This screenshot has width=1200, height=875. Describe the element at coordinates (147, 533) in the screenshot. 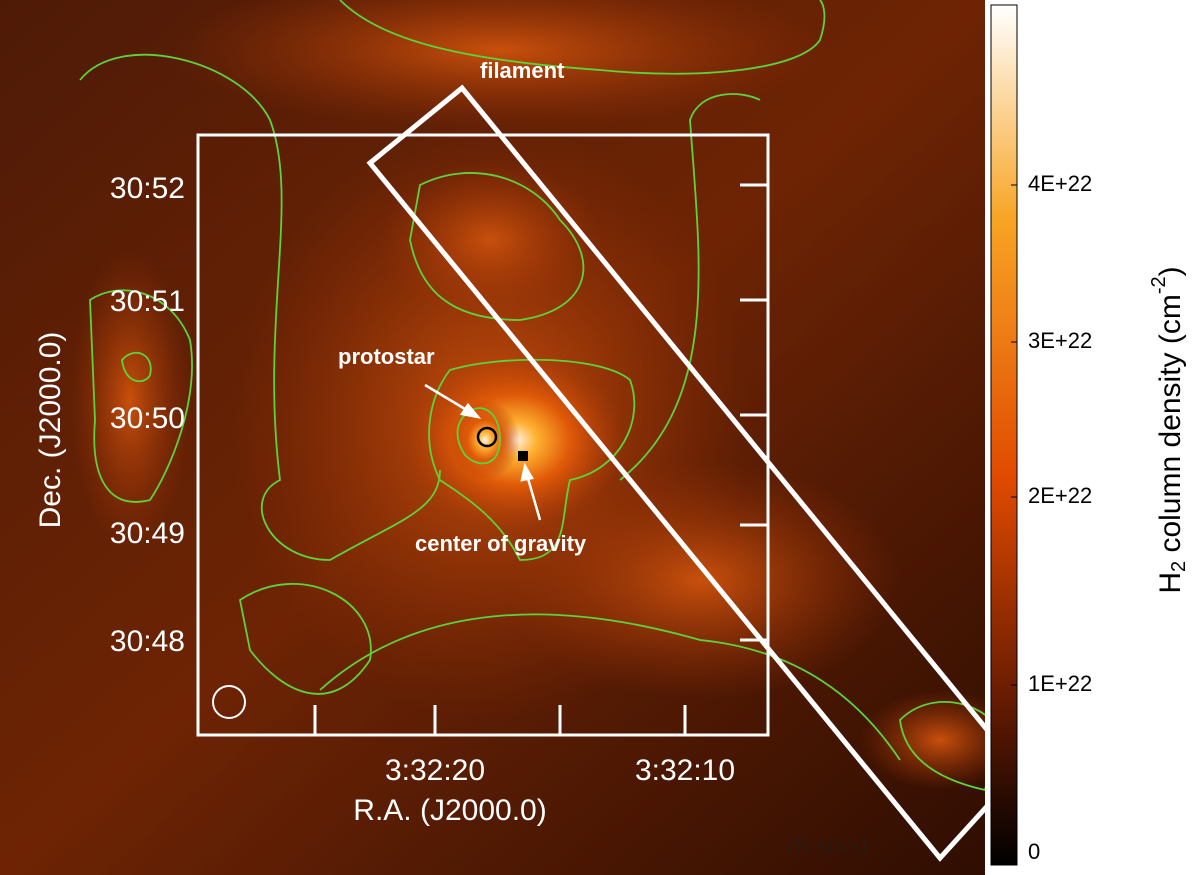

I see `y-tick-label: 30:49` at that location.